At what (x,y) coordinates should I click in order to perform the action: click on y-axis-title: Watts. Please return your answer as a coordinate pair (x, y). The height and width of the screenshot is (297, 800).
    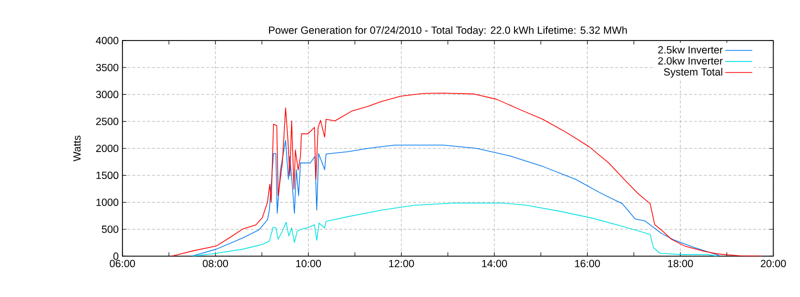
    Looking at the image, I should click on (77, 149).